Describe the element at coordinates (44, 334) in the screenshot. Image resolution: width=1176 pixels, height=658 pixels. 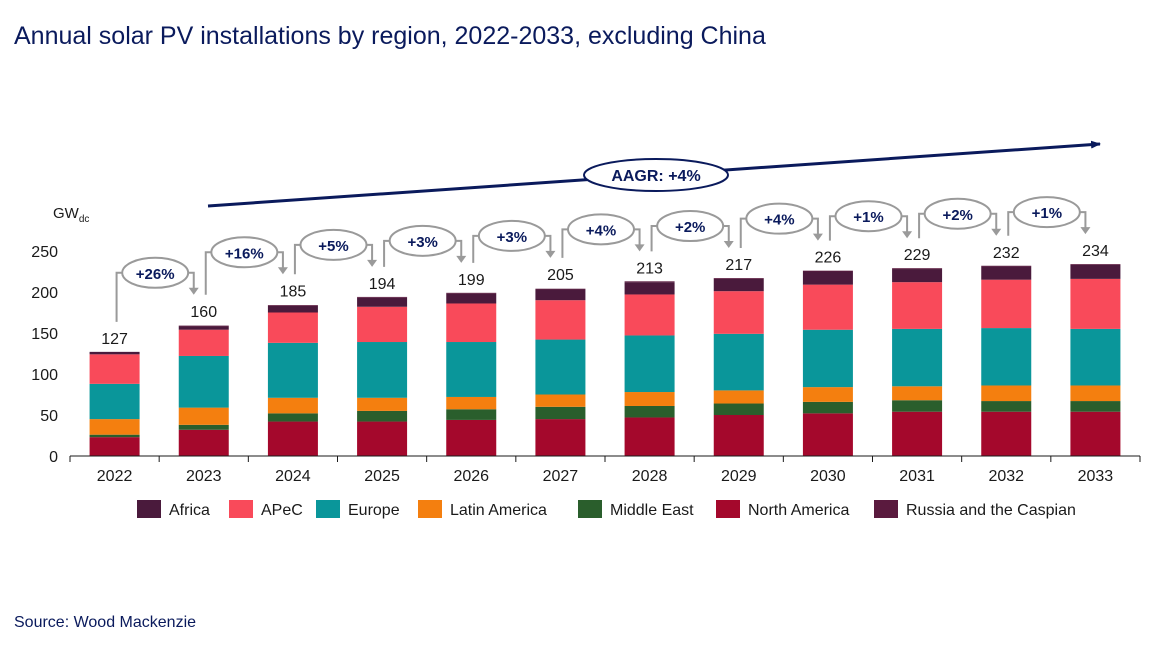
I see `y-tick-label: 150` at that location.